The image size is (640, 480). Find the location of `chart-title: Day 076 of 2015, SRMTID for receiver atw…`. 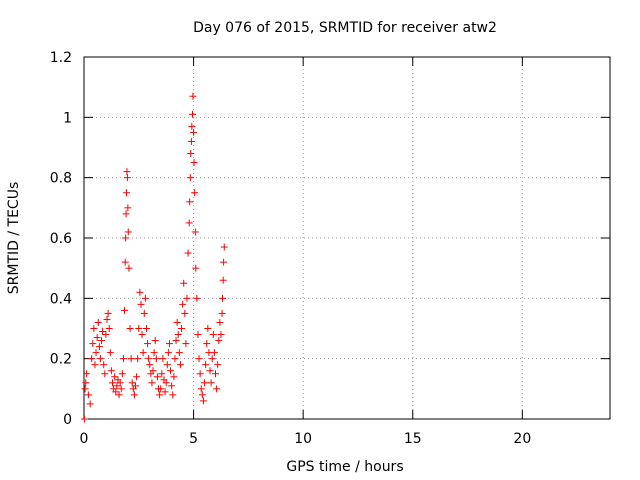

chart-title: Day 076 of 2015, SRMTID for receiver atw… is located at coordinates (345, 28).